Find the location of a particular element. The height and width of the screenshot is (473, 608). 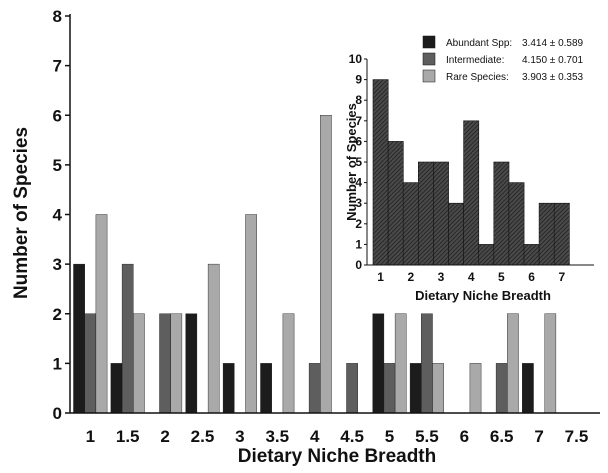

inset-y-tick-label: 5 is located at coordinates (358, 162).